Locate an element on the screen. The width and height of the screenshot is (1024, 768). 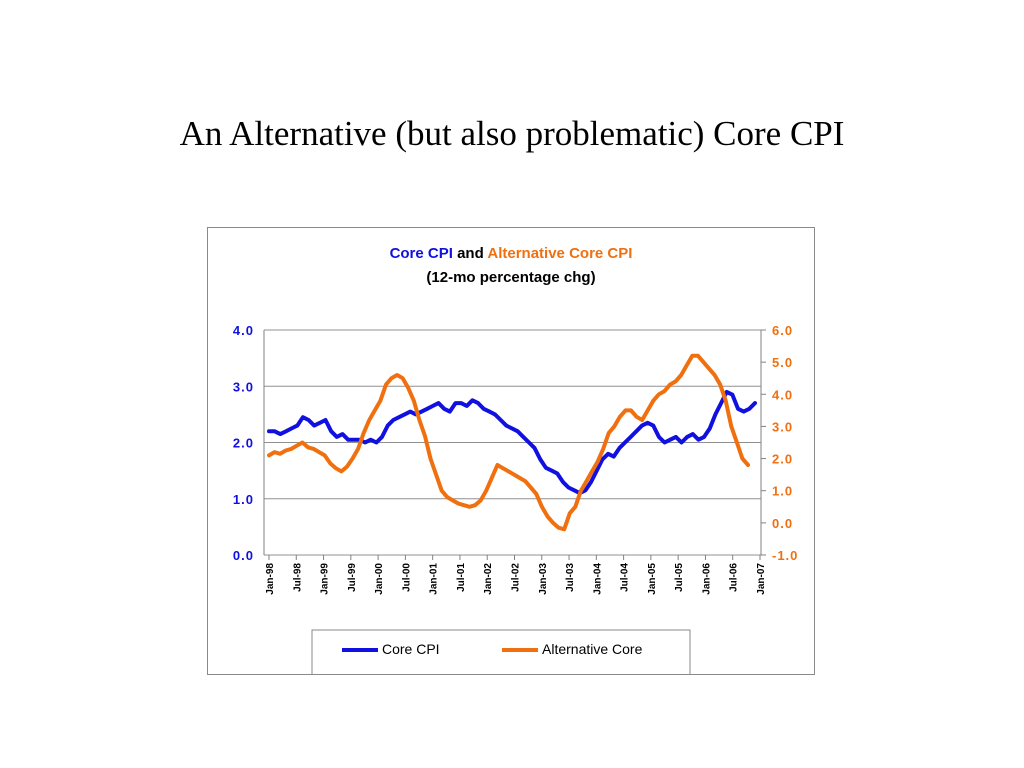
x-tick-label: Jul-06 is located at coordinates (734, 577).